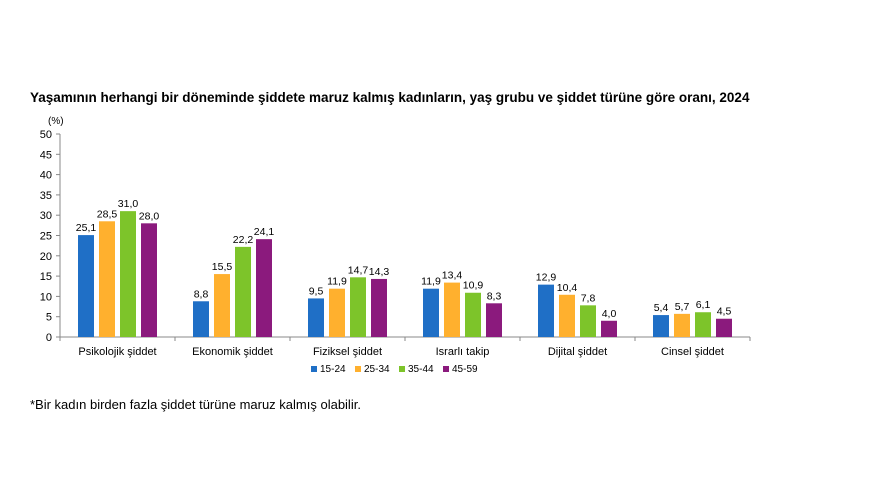 The image size is (880, 495). I want to click on x-tick-label: Ekonomik şiddet, so click(232, 352).